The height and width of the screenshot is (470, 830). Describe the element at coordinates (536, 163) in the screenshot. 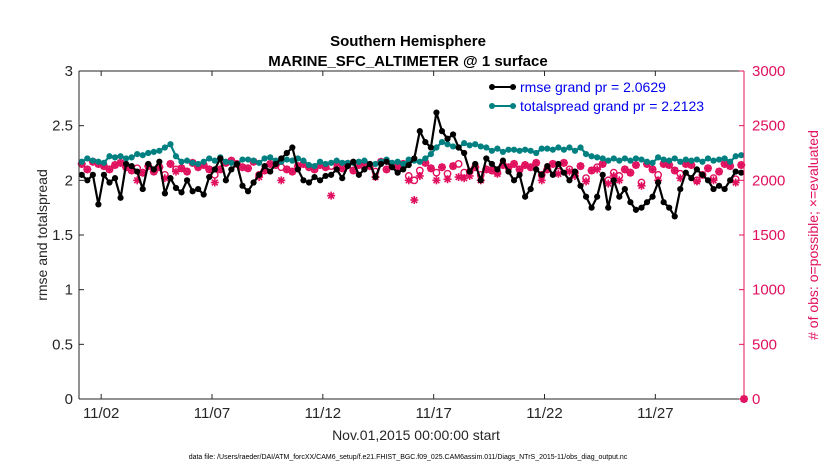

I see `nused-marker-82-d2` at that location.